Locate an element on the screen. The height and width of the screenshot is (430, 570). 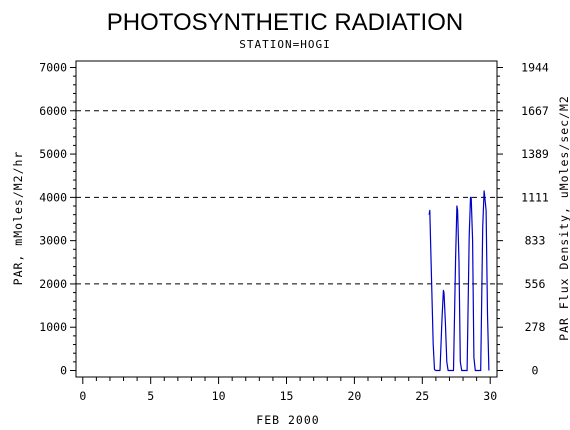
series-line is located at coordinates (459, 281).